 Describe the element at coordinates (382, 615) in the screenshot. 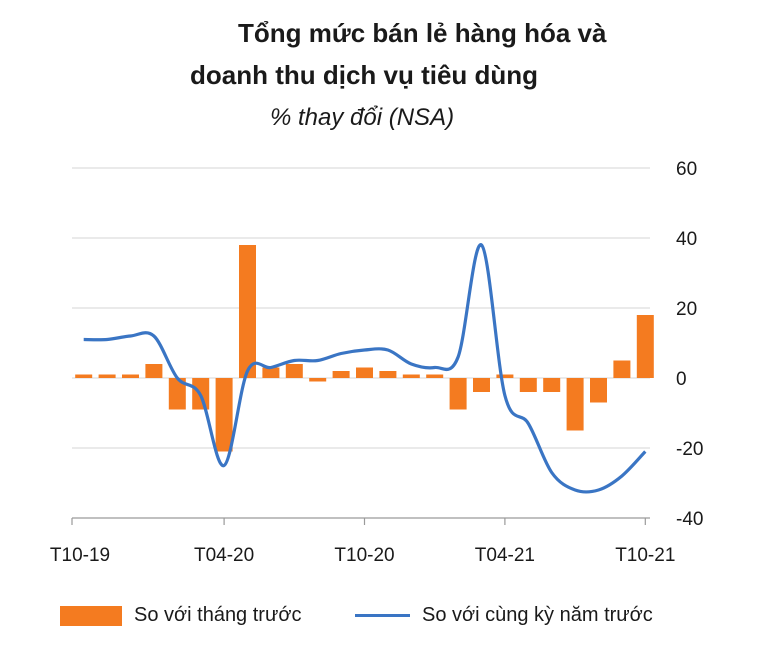

I see `legend-swatch-line` at that location.